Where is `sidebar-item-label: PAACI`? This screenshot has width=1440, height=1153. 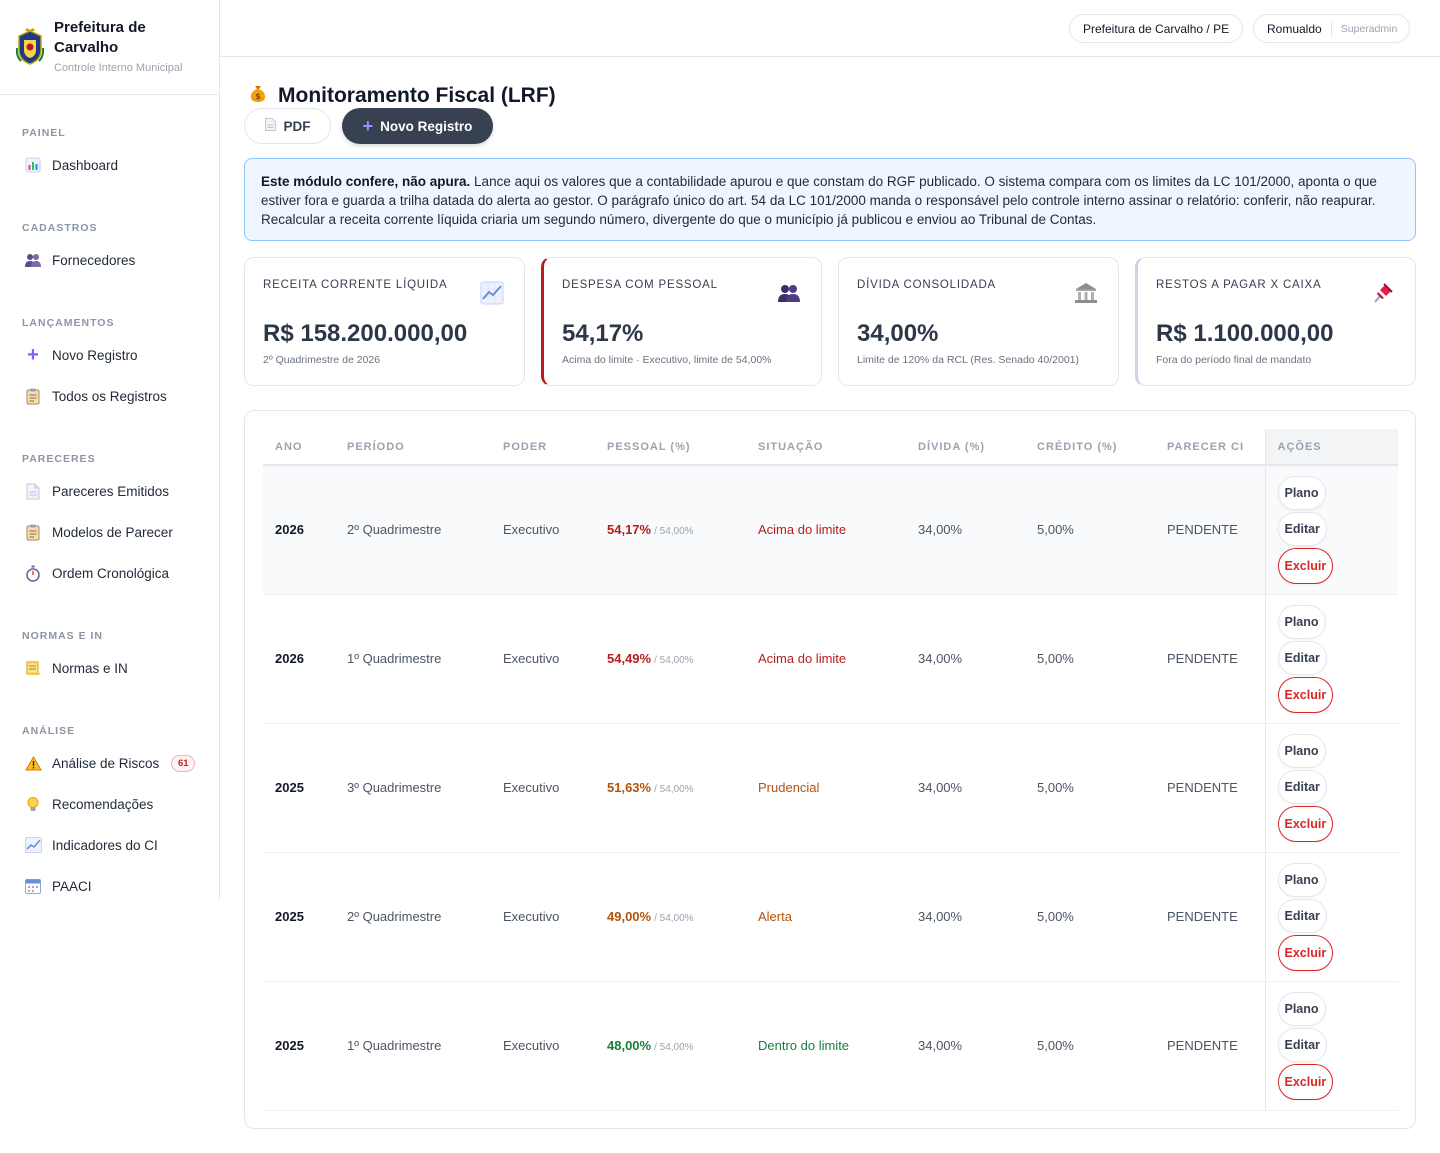
sidebar-item-label: PAACI is located at coordinates (72, 886).